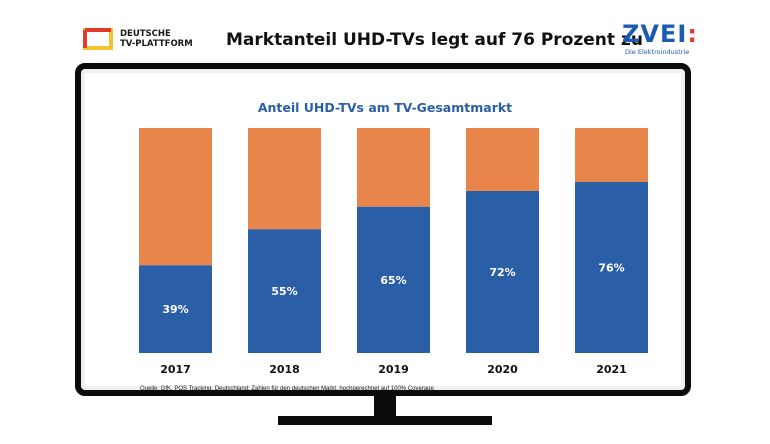 Image resolution: width=770 pixels, height=444 pixels. I want to click on bar-other-2017, so click(175, 197).